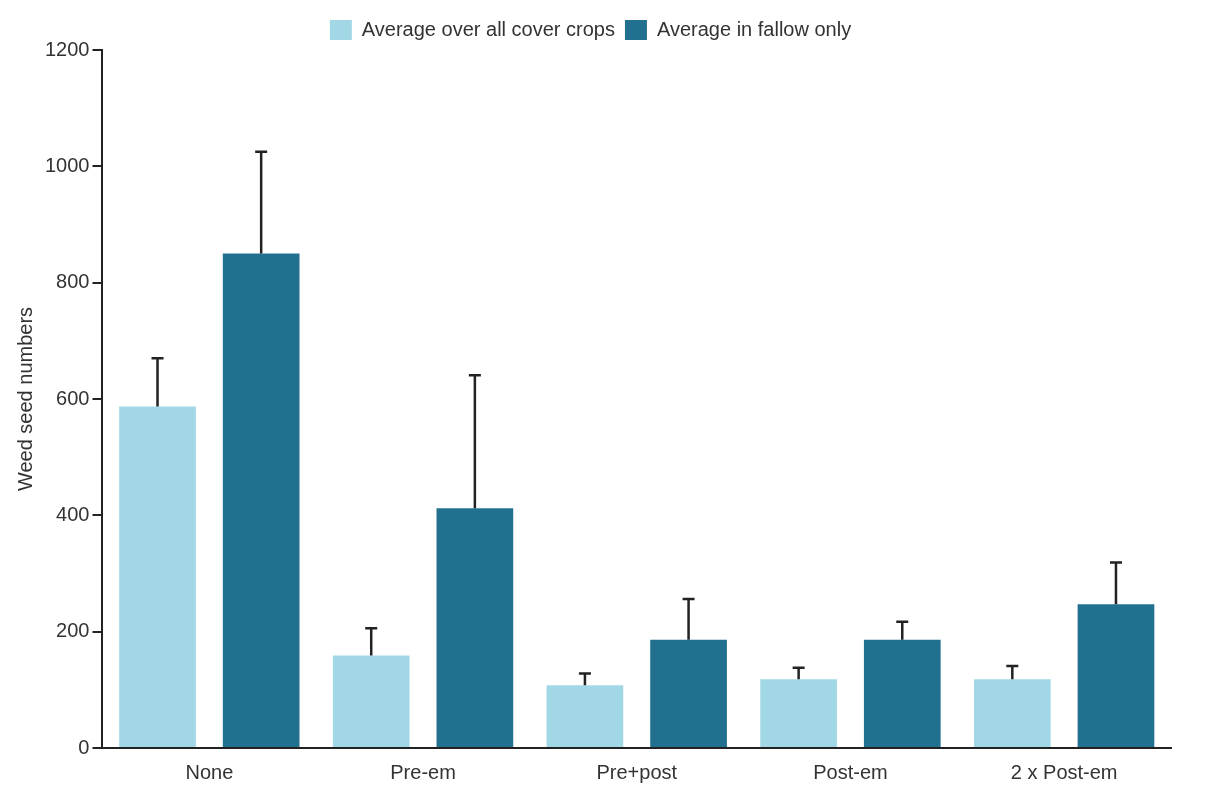 This screenshot has height=793, width=1211. Describe the element at coordinates (1064, 771) in the screenshot. I see `x-tick-label: 2 x Post-em` at that location.